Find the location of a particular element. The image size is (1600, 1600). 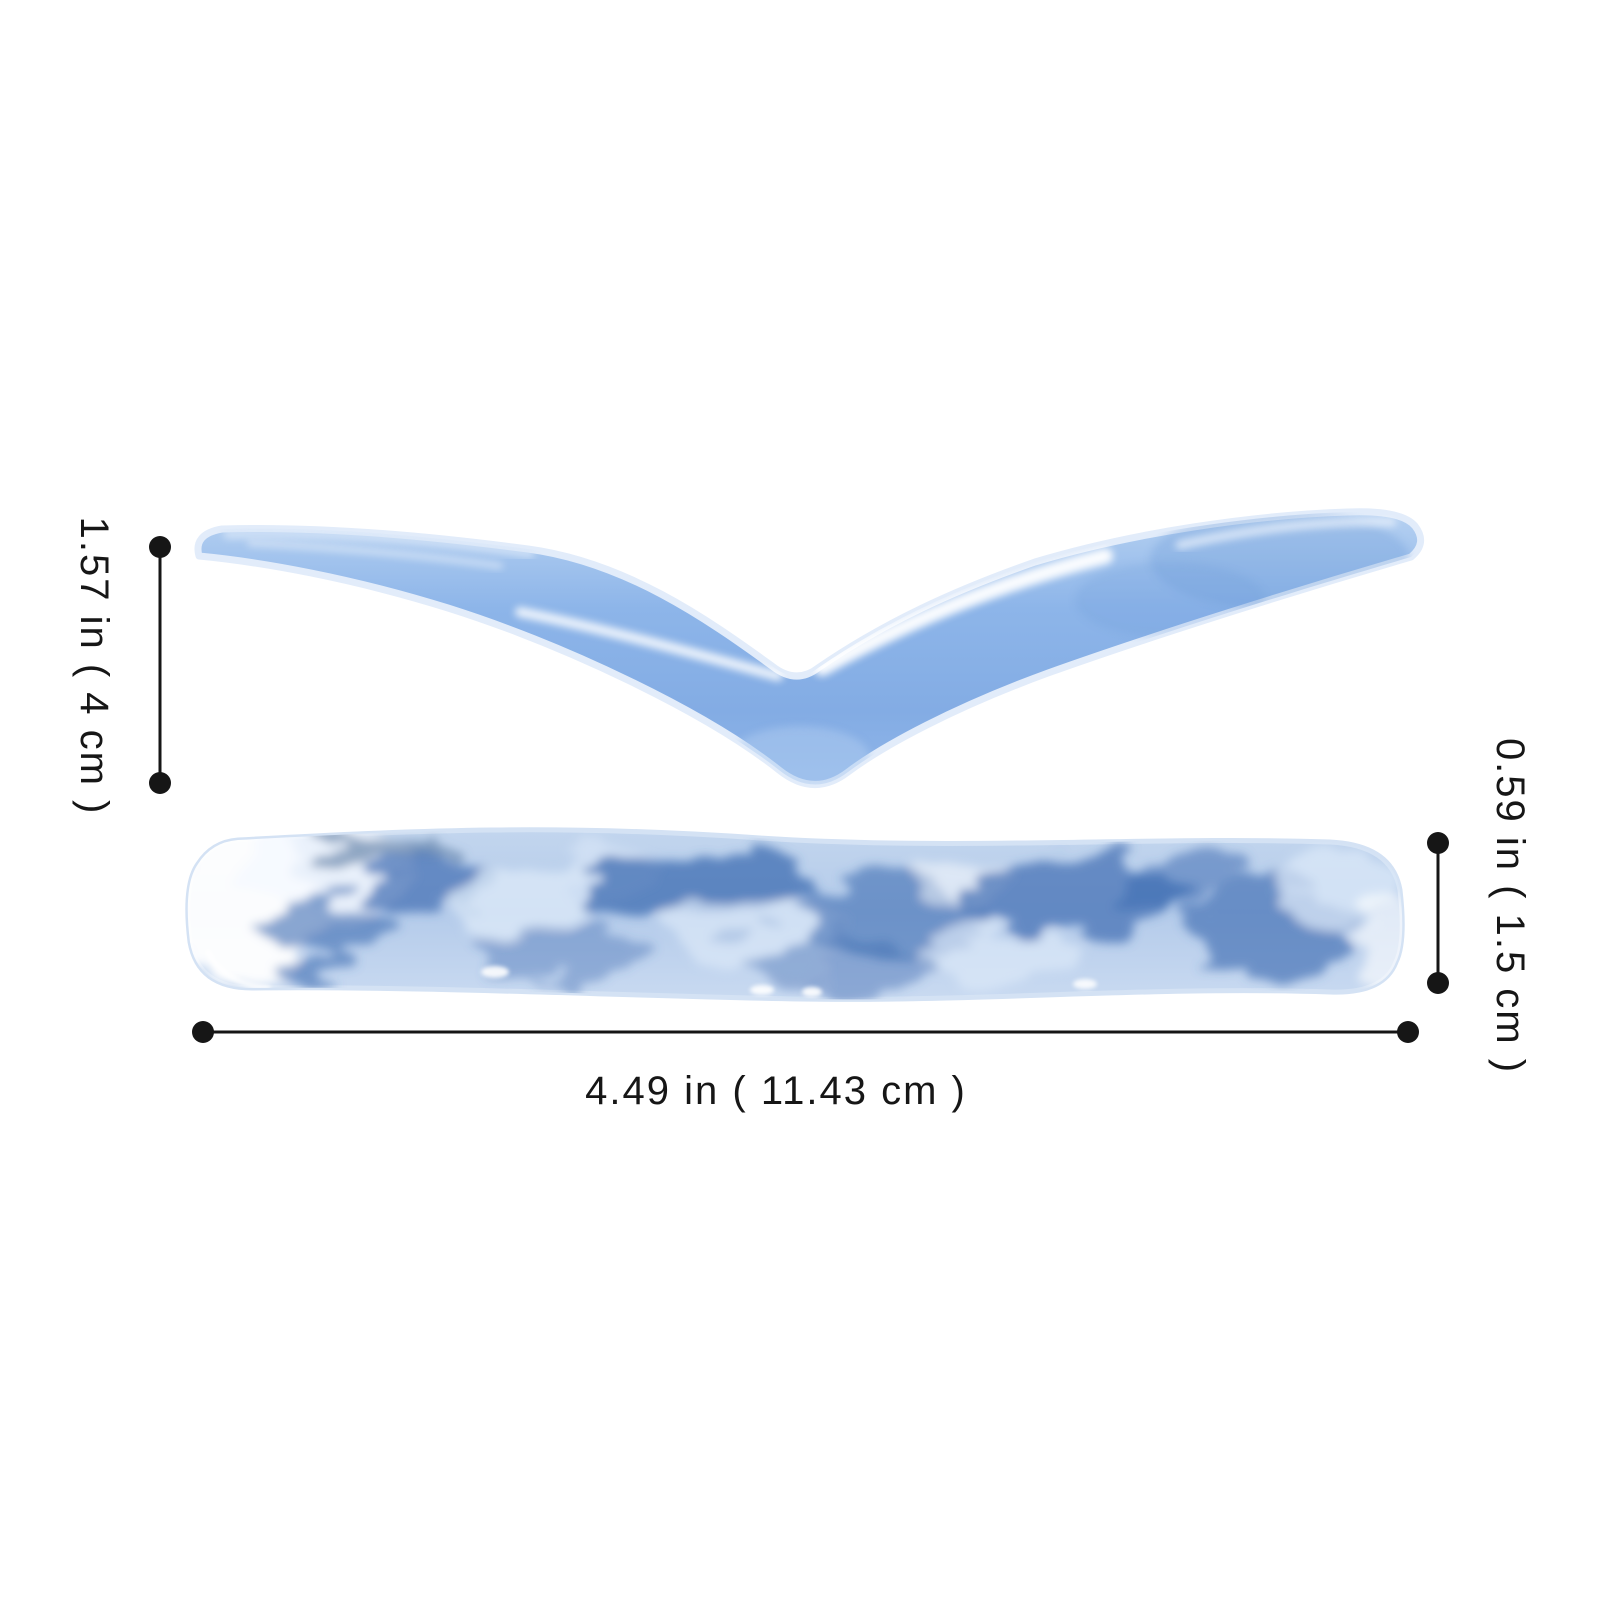

dimension-label-v-height: 1.57 in ( 4 cm ) is located at coordinates (94, 666).